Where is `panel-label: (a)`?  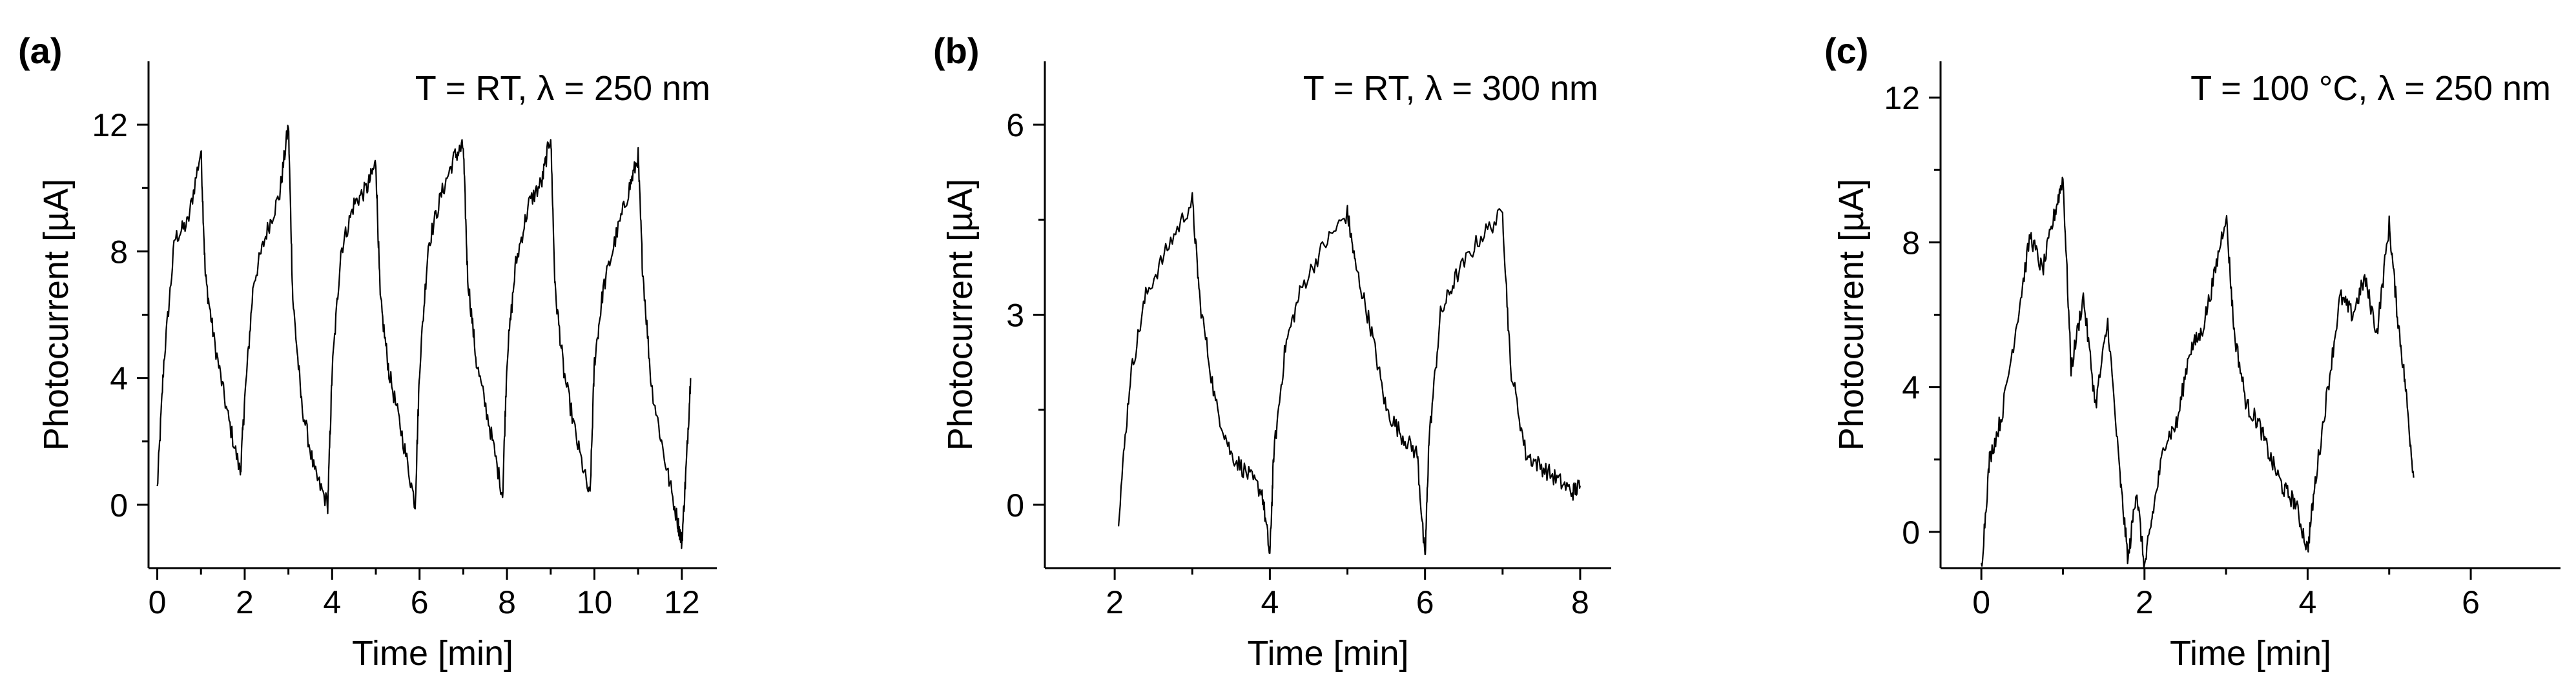 panel-label: (a) is located at coordinates (40, 50).